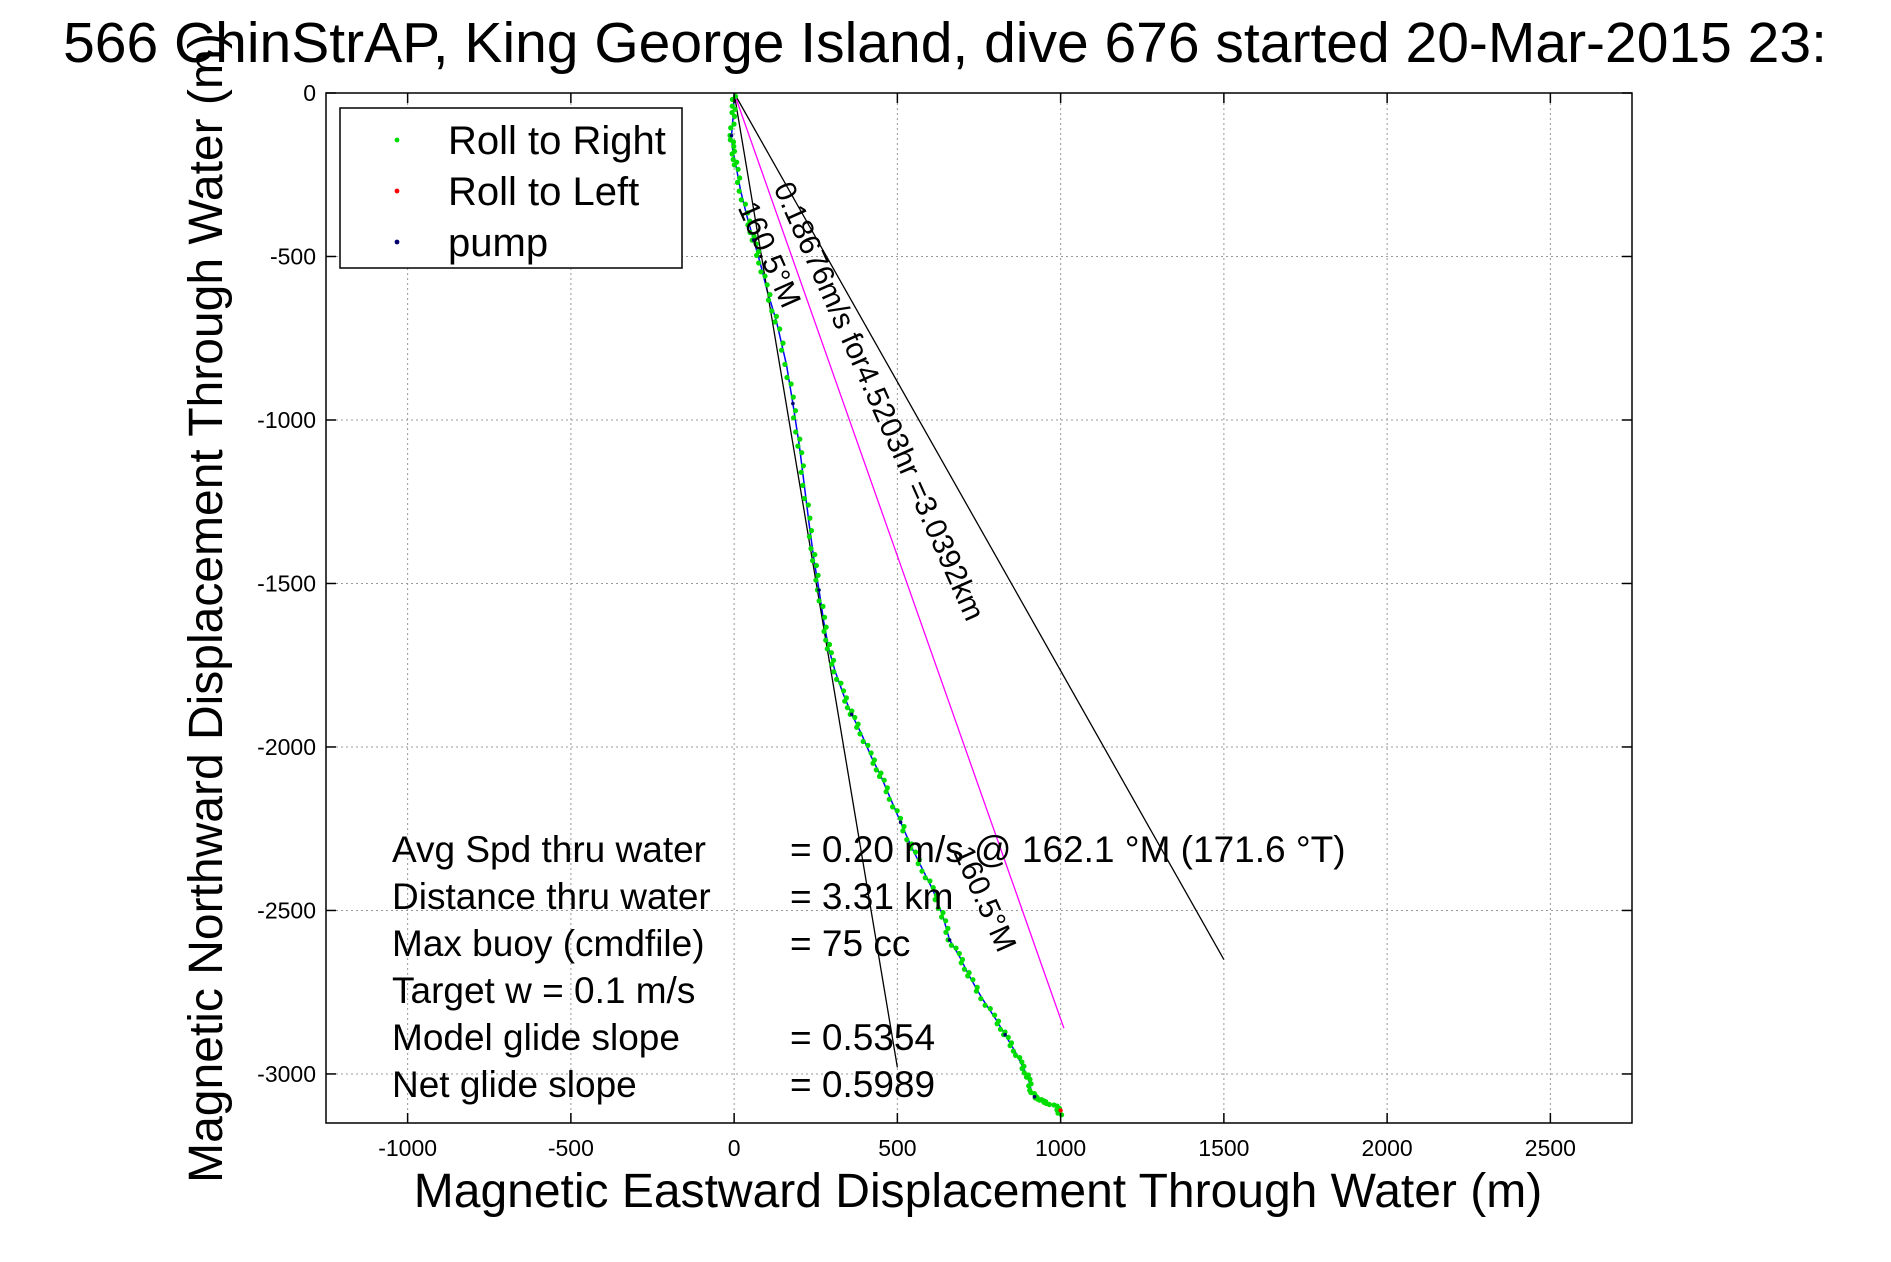 Image resolution: width=1891 pixels, height=1262 pixels. What do you see at coordinates (1387, 1148) in the screenshot?
I see `x-tick-label: 2000` at bounding box center [1387, 1148].